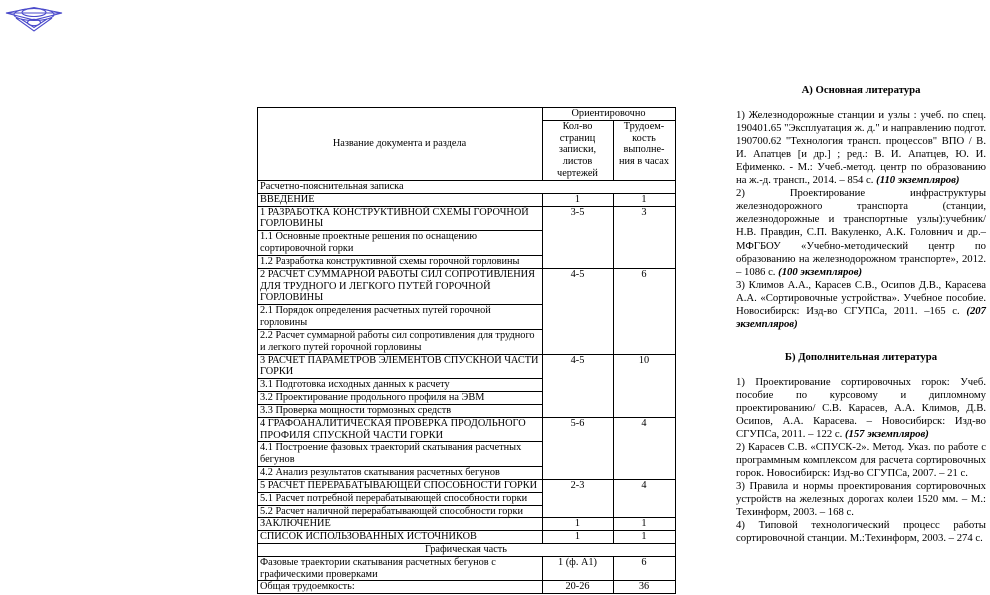 This screenshot has height=595, width=990. I want to click on row-label-cell: 3.1 Подготовка исходных данных к расчету, so click(400, 385).